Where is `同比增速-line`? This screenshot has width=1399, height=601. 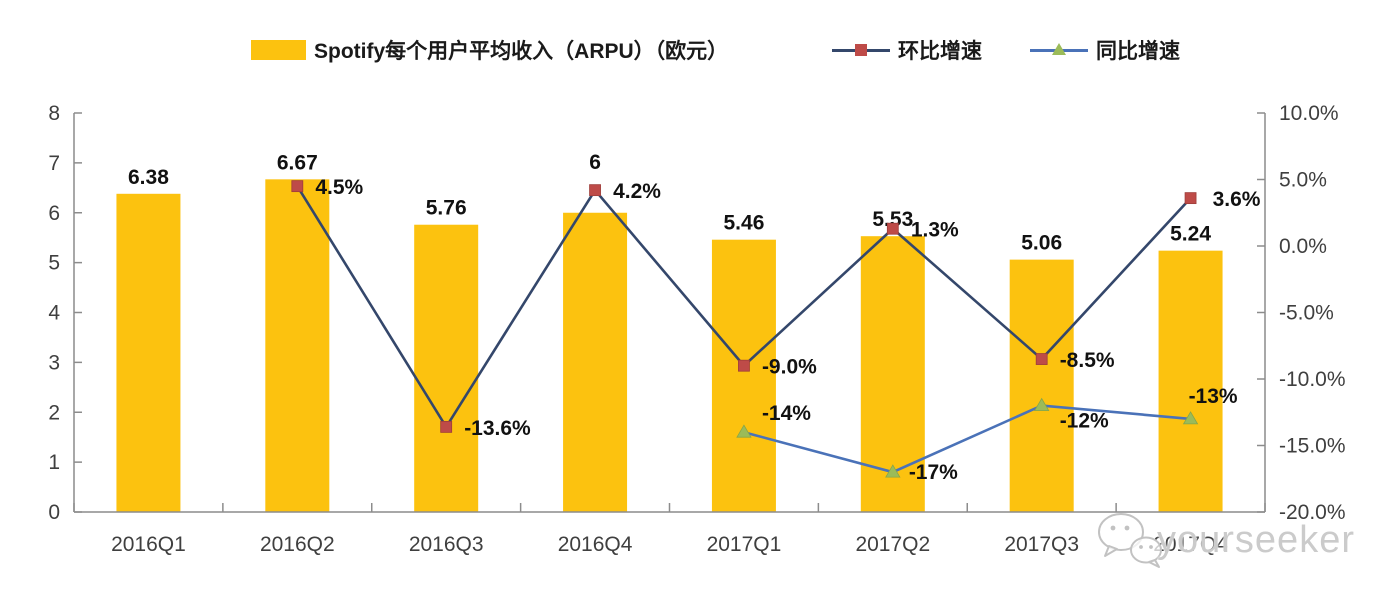
同比增速-line is located at coordinates (967, 439).